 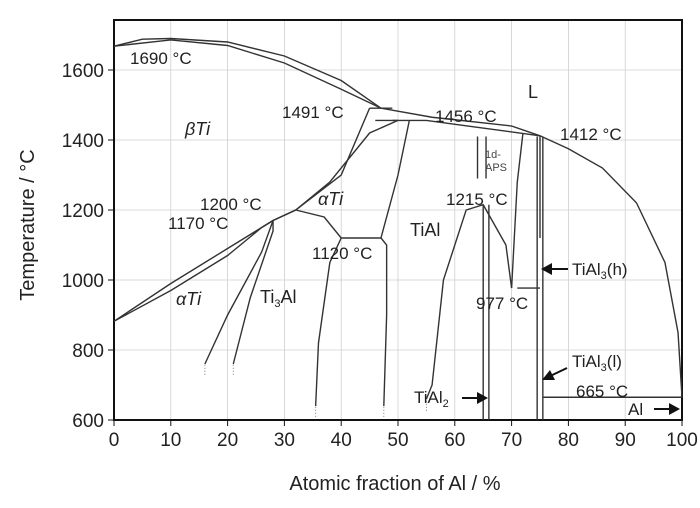 What do you see at coordinates (428, 397) in the screenshot?
I see `tial2-a: TiAl` at bounding box center [428, 397].